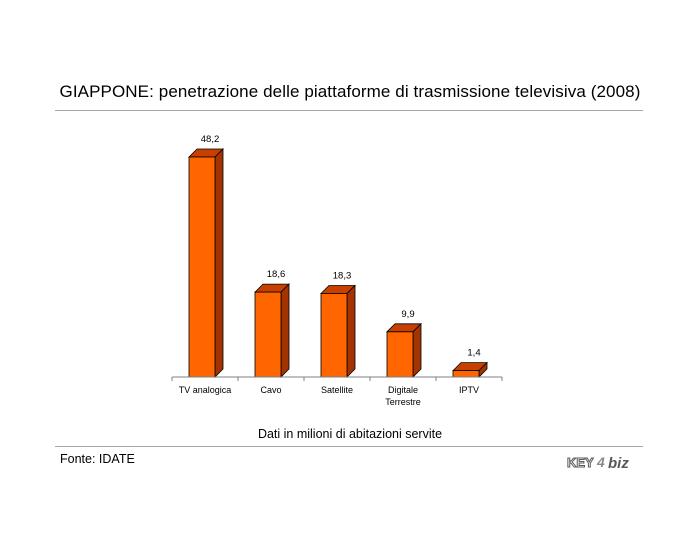 This screenshot has height=550, width=700. Describe the element at coordinates (618, 463) in the screenshot. I see `svg-text: biz` at that location.